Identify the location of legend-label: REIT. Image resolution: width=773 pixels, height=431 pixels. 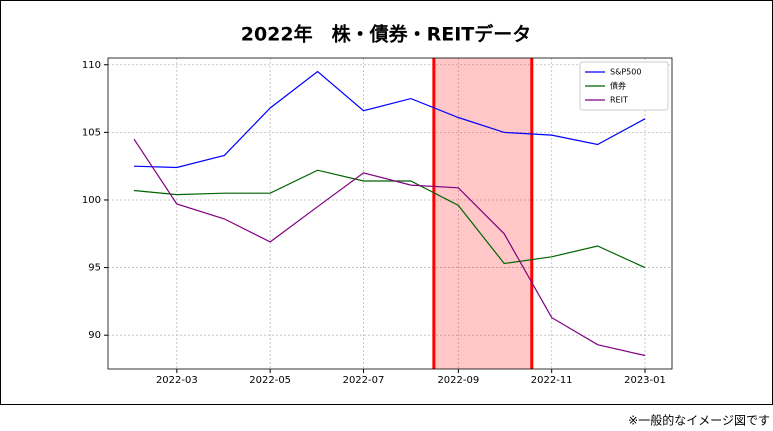
(619, 100).